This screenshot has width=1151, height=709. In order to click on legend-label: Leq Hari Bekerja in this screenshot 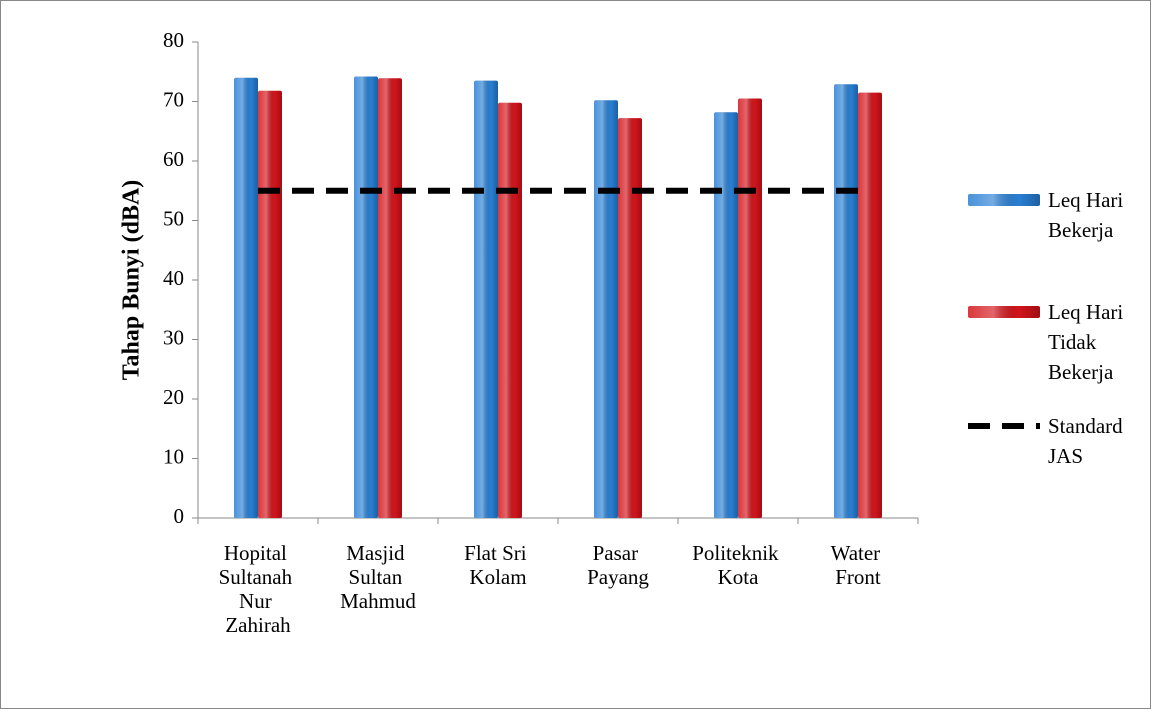, I will do `click(1088, 215)`.